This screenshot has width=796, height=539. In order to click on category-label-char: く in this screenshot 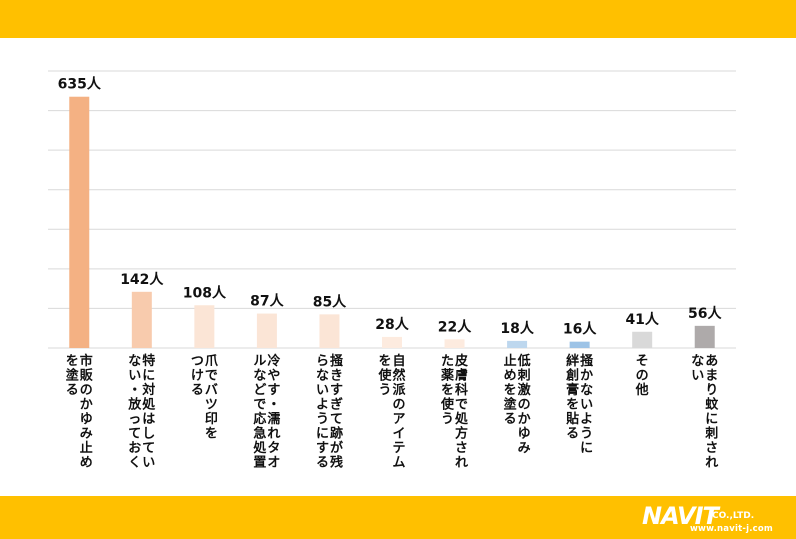, I will do `click(134, 463)`.